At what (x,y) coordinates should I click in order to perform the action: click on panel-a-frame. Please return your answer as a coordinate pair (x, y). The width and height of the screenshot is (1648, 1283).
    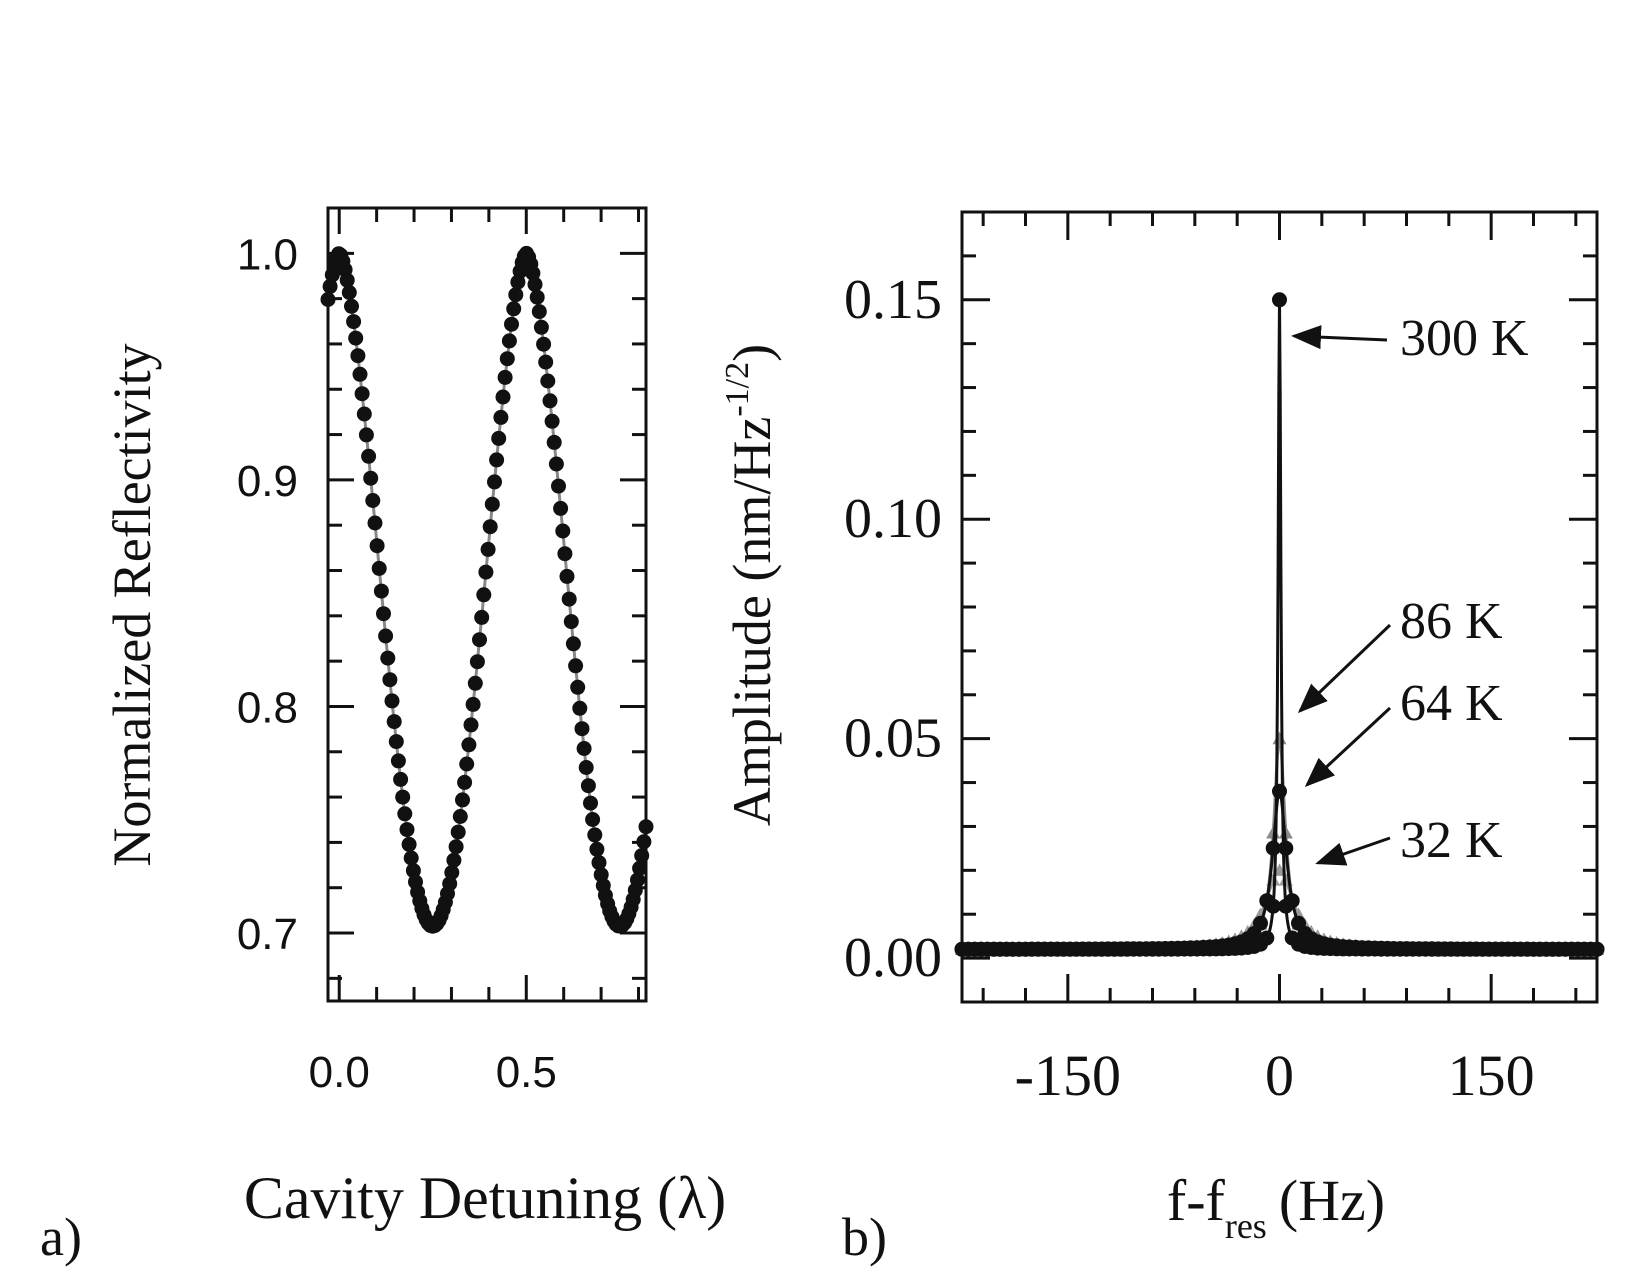
    Looking at the image, I should click on (487, 604).